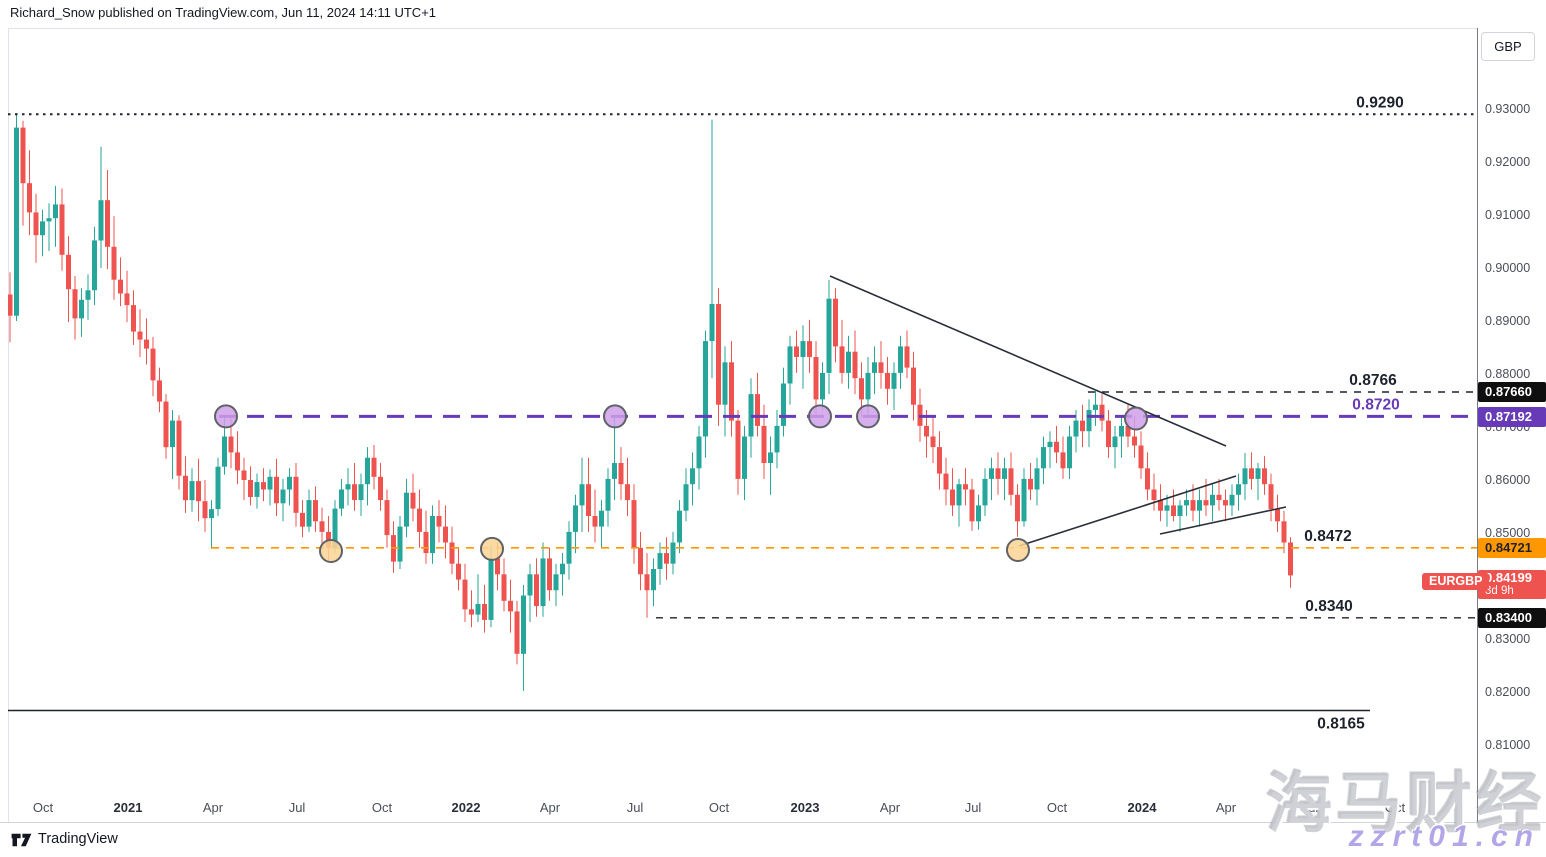 The image size is (1546, 857). Describe the element at coordinates (973, 807) in the screenshot. I see `time-tick-label: Jul` at that location.